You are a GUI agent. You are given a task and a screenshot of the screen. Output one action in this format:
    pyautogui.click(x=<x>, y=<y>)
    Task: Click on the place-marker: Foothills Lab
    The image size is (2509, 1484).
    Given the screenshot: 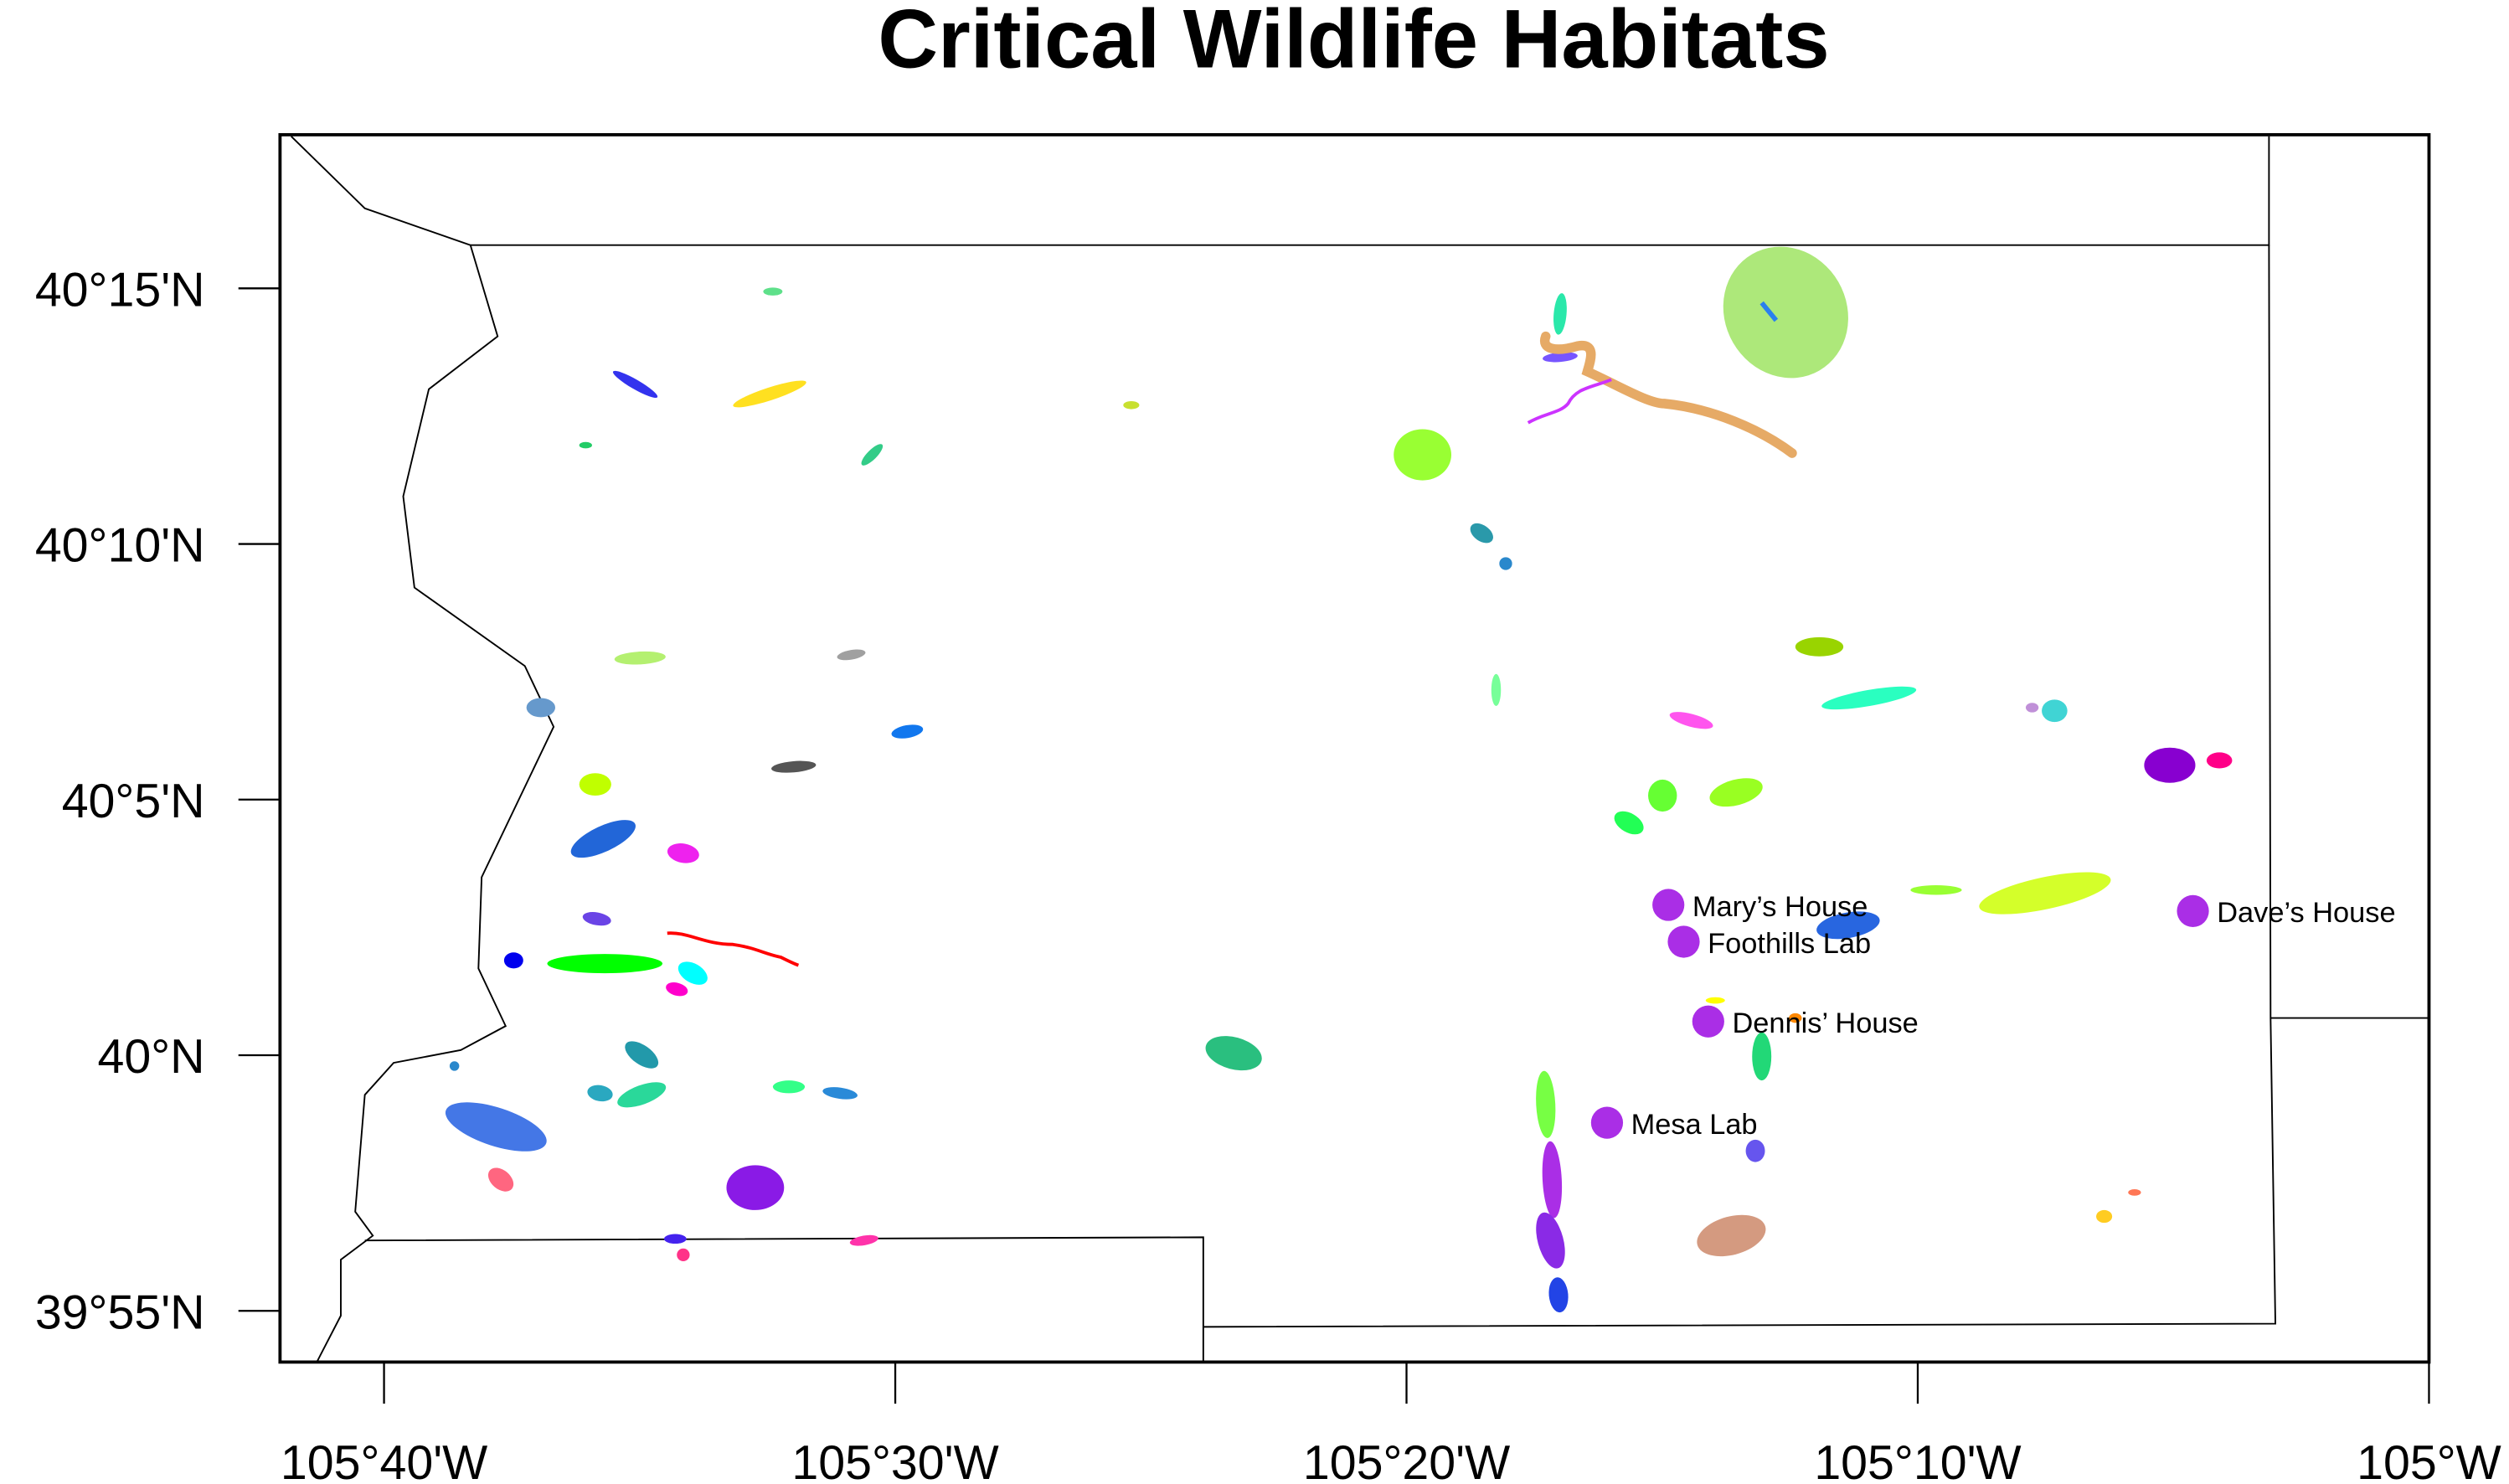 What is the action you would take?
    pyautogui.click(x=1769, y=942)
    